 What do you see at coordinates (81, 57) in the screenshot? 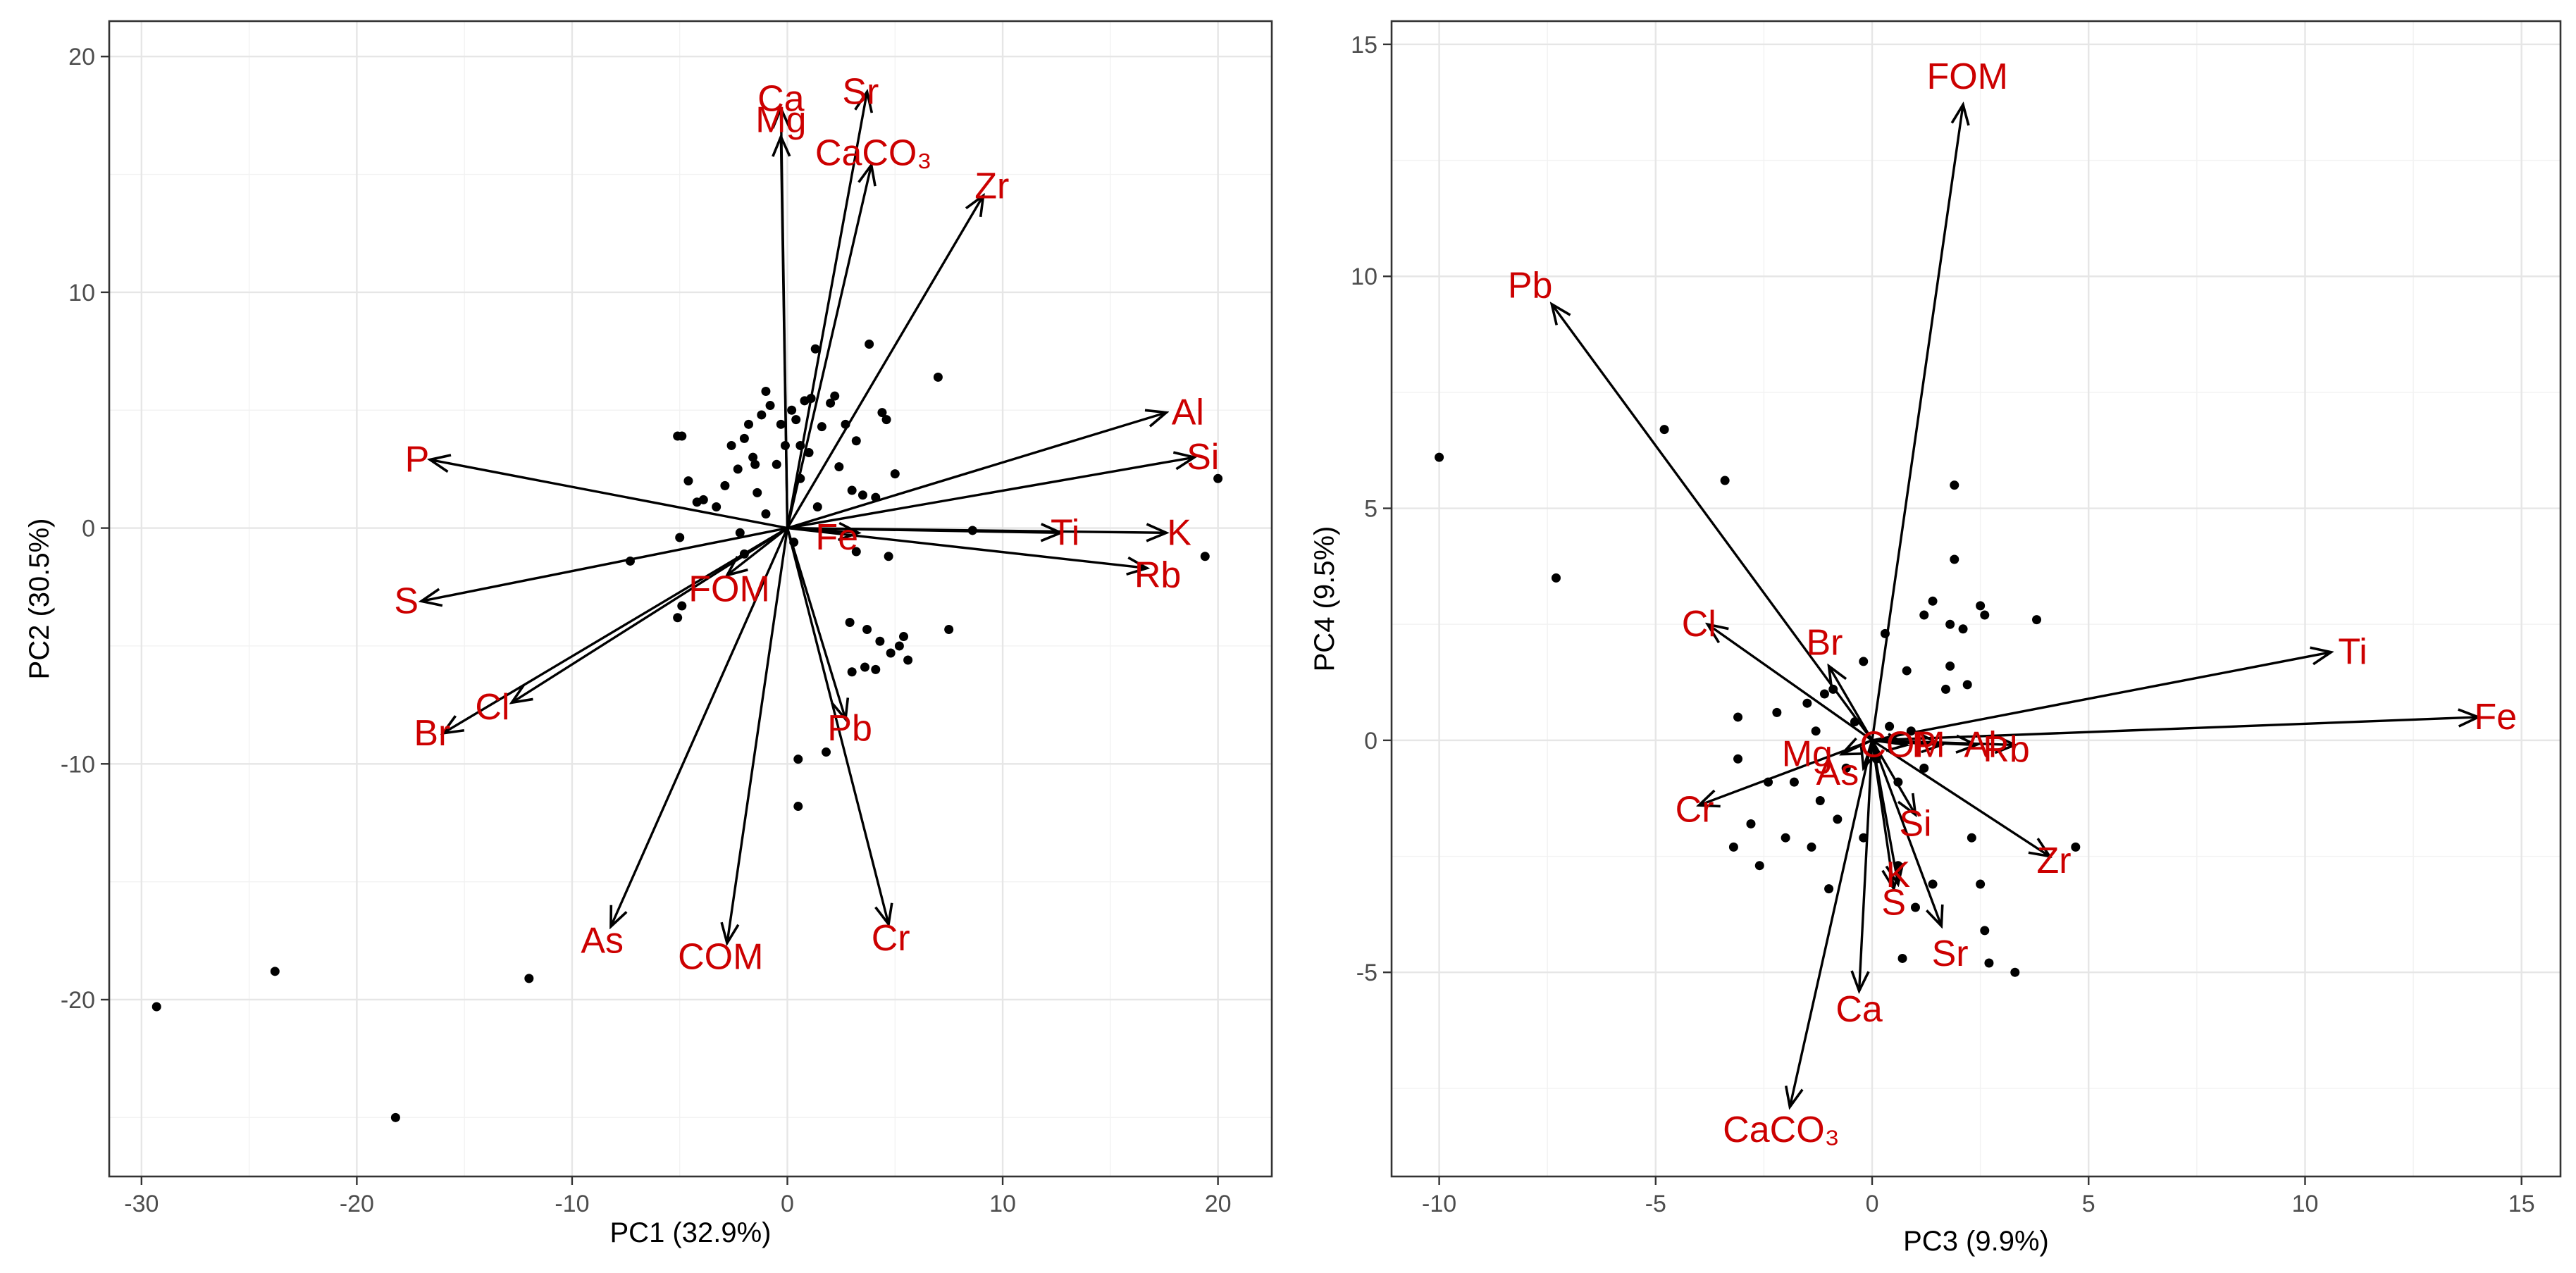
I see `y-tick-label: 20` at bounding box center [81, 57].